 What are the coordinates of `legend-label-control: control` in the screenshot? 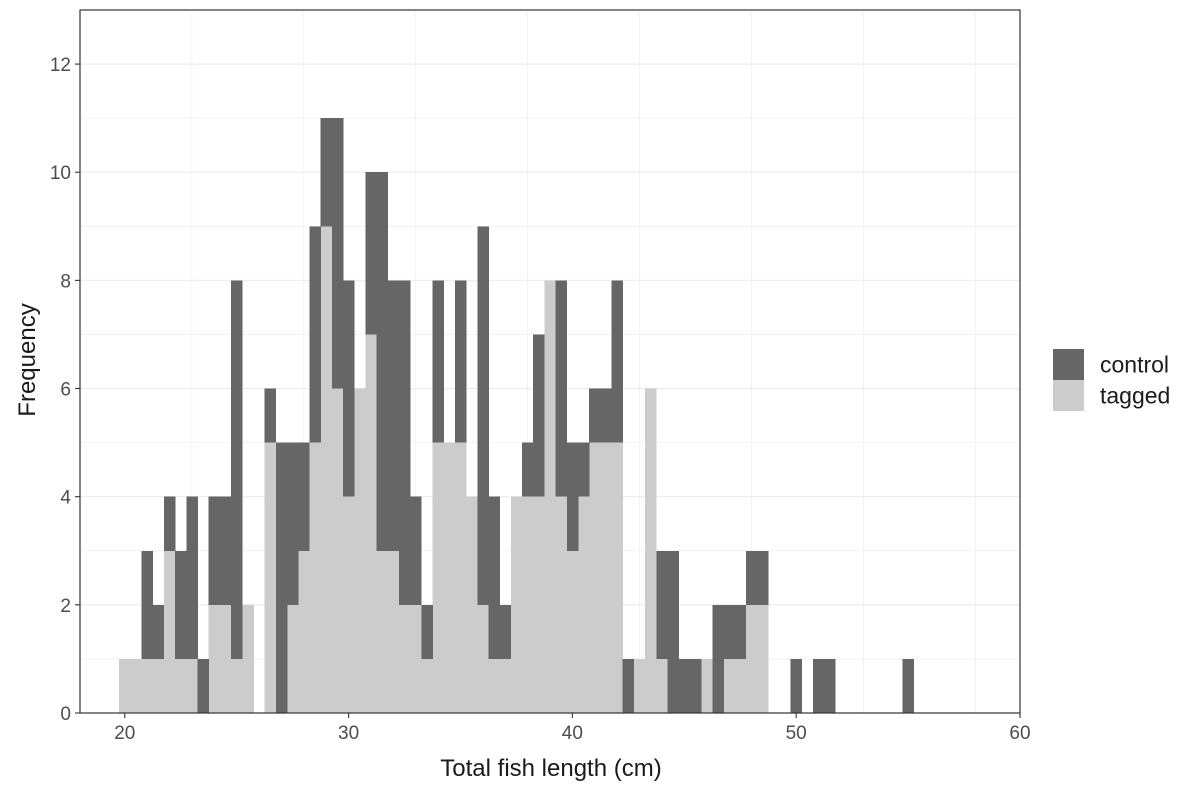 It's located at (1134, 365).